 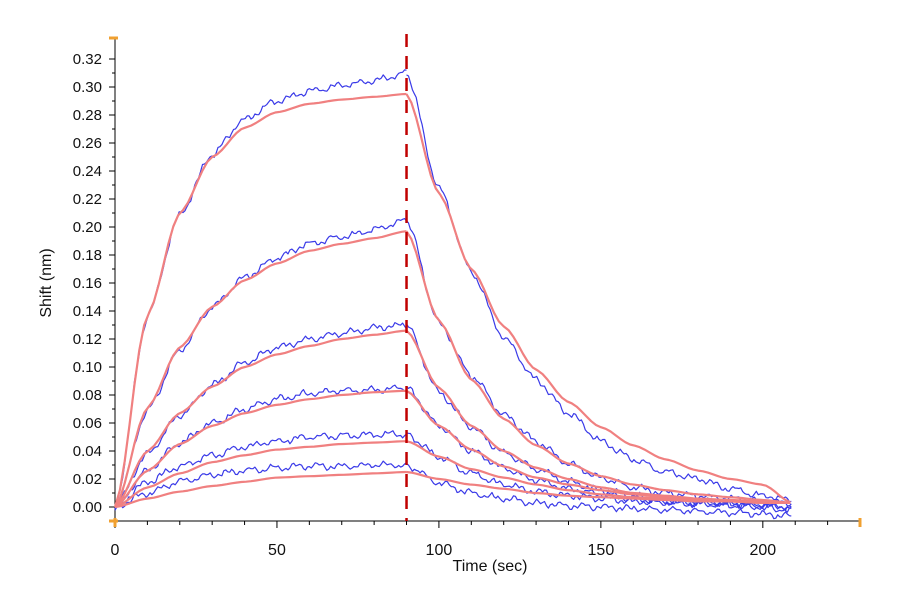 I want to click on y-tick-label: 0.12, so click(x=87, y=339).